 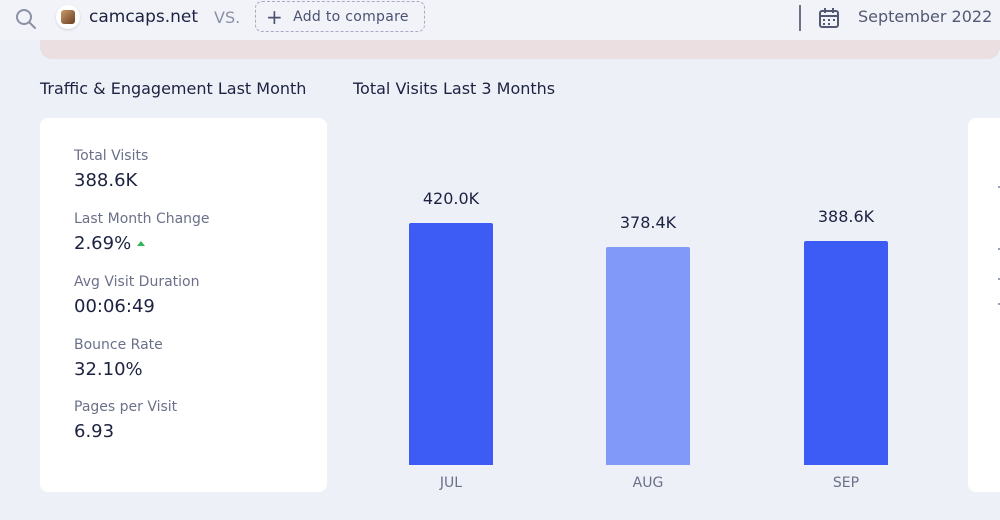 I want to click on trend-up-icon, so click(x=141, y=243).